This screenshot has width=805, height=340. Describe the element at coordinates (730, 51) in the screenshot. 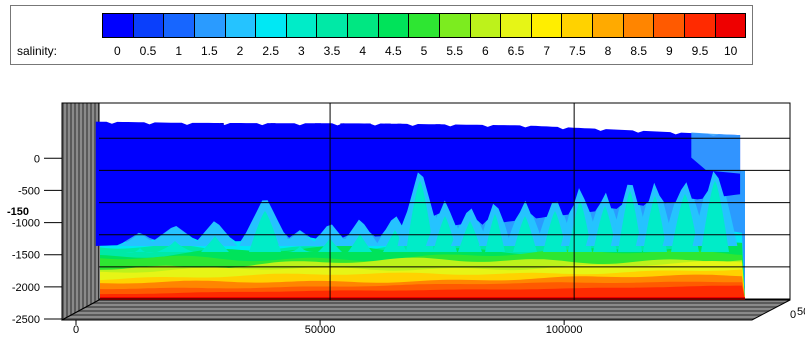

I see `legend-tick-label: 10` at that location.